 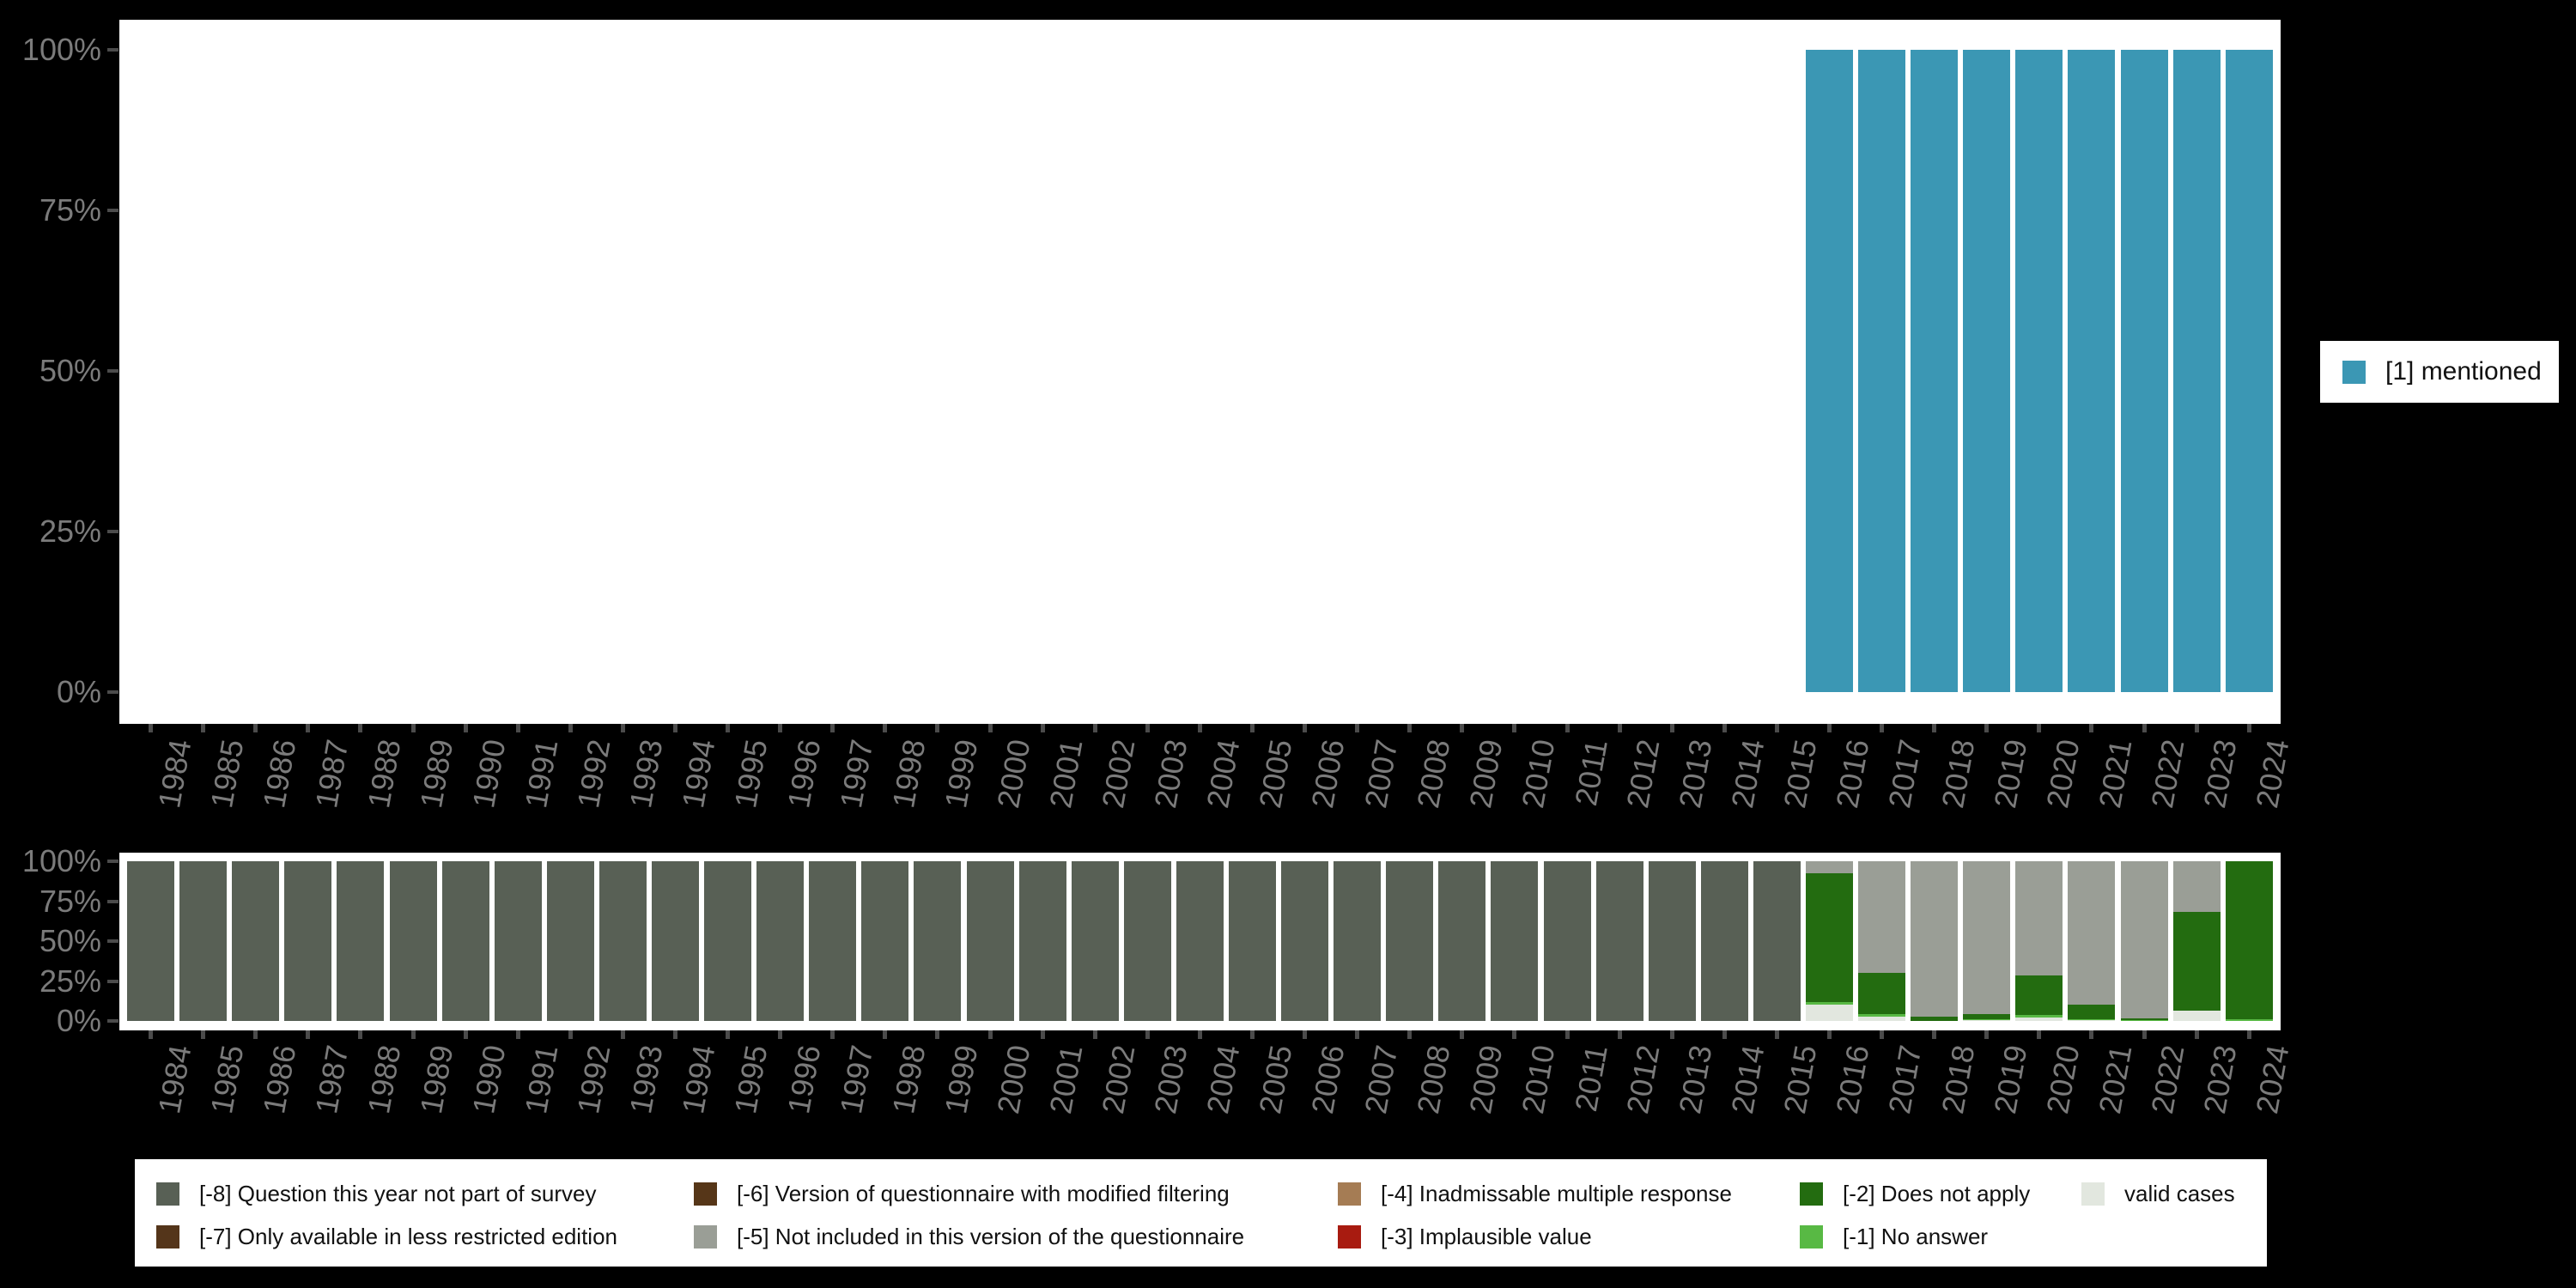 What do you see at coordinates (908, 1079) in the screenshot?
I see `year-label: 1998` at bounding box center [908, 1079].